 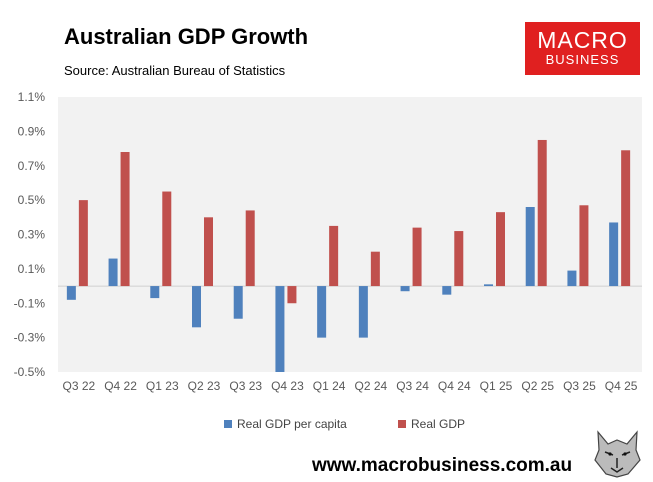 I want to click on x-tick-label: Q1 24, so click(x=329, y=386).